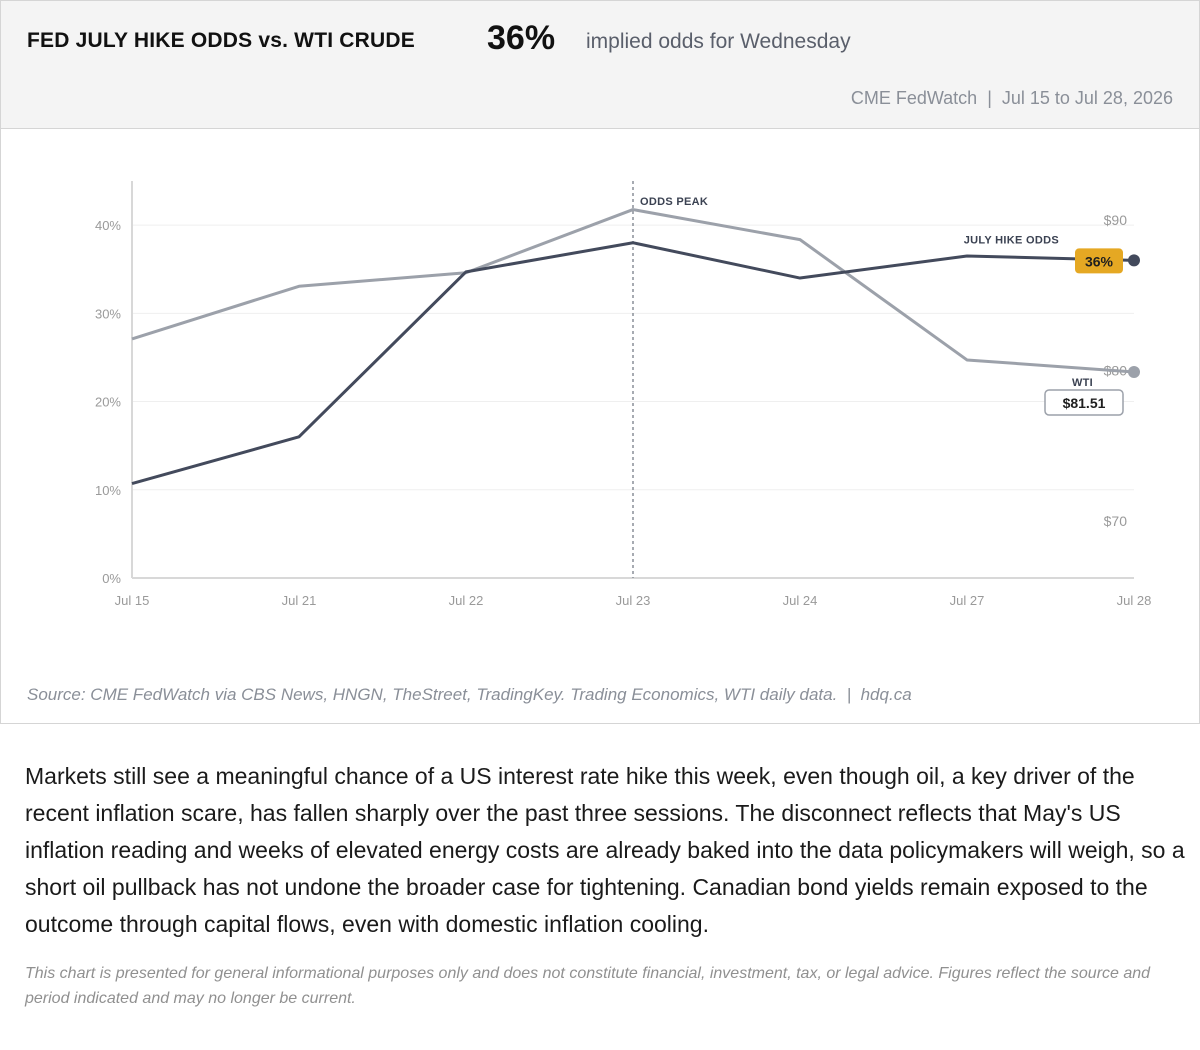 This screenshot has width=1200, height=1050. What do you see at coordinates (800, 600) in the screenshot?
I see `x-tick-label: Jul 24` at bounding box center [800, 600].